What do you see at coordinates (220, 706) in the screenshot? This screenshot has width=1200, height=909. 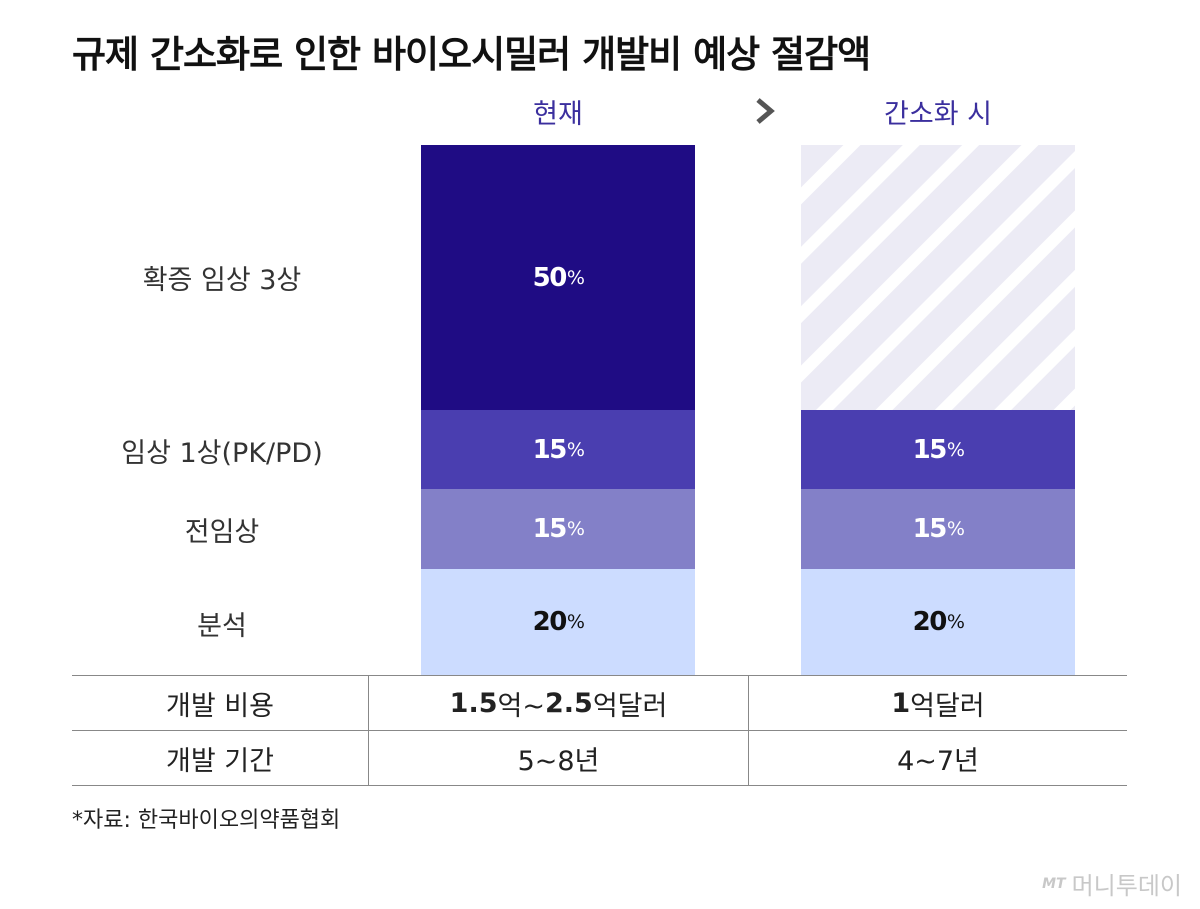 I see `row-label-cost: 개발 비용` at bounding box center [220, 706].